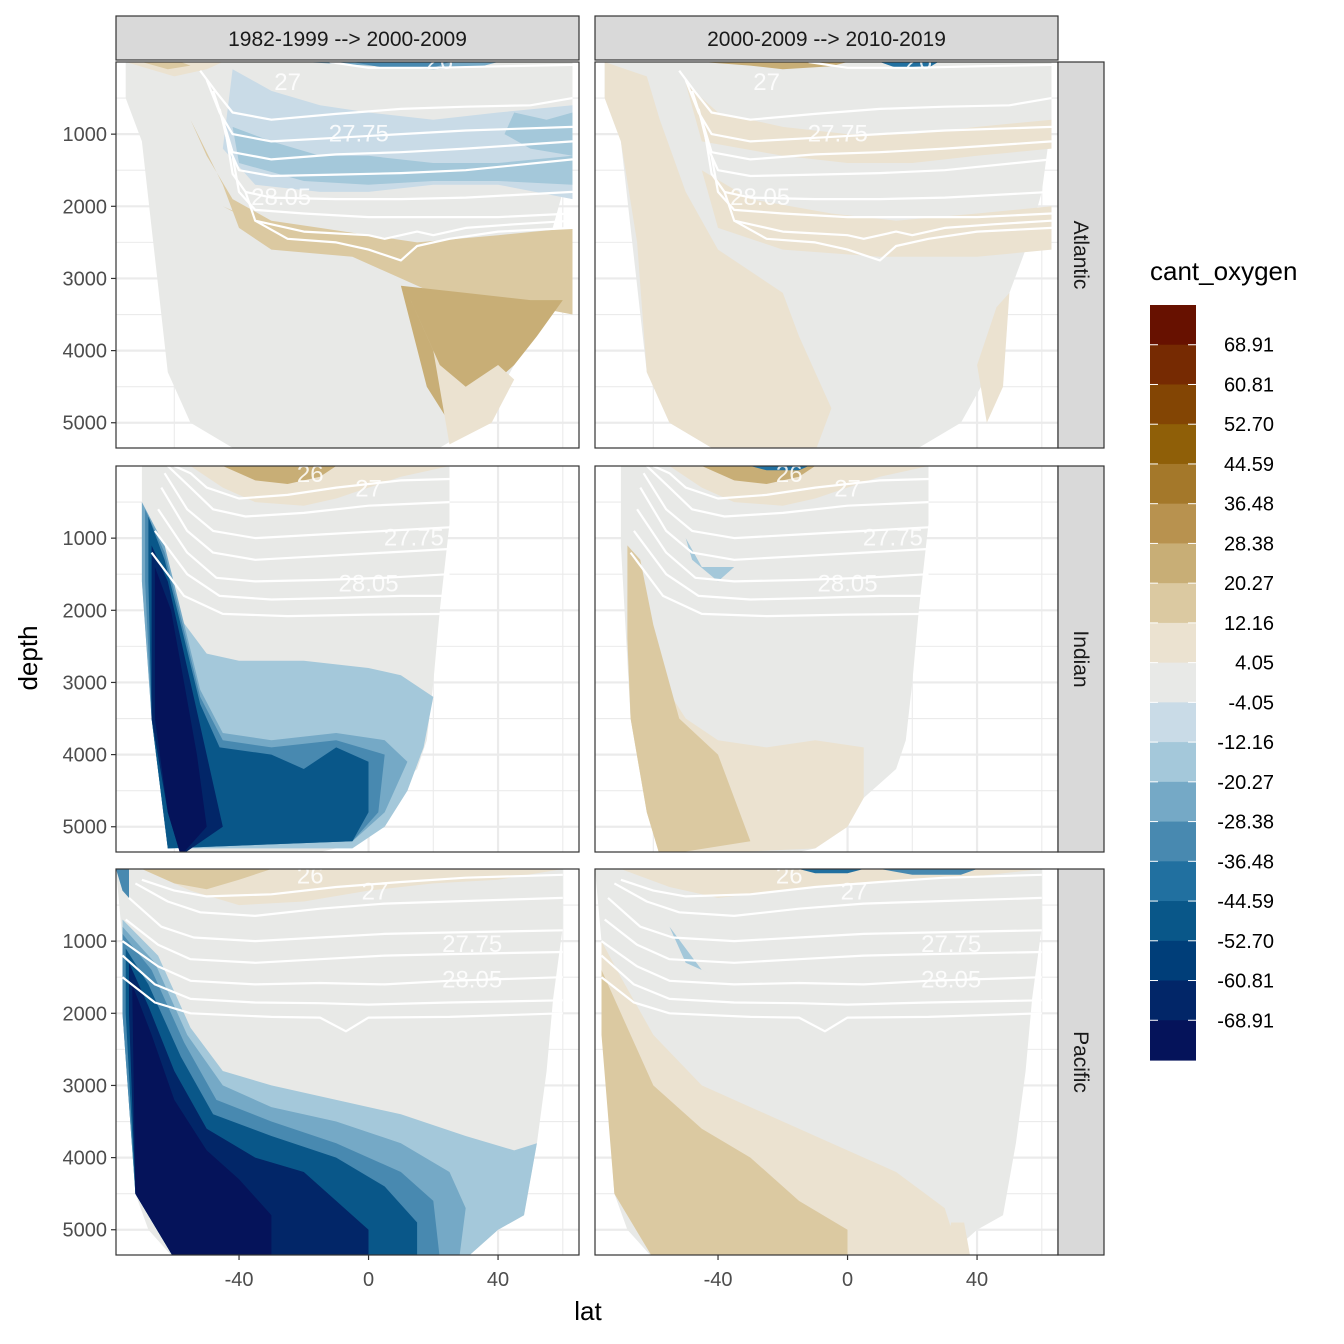  I want to click on legend-label: -12.16, so click(1245, 743).